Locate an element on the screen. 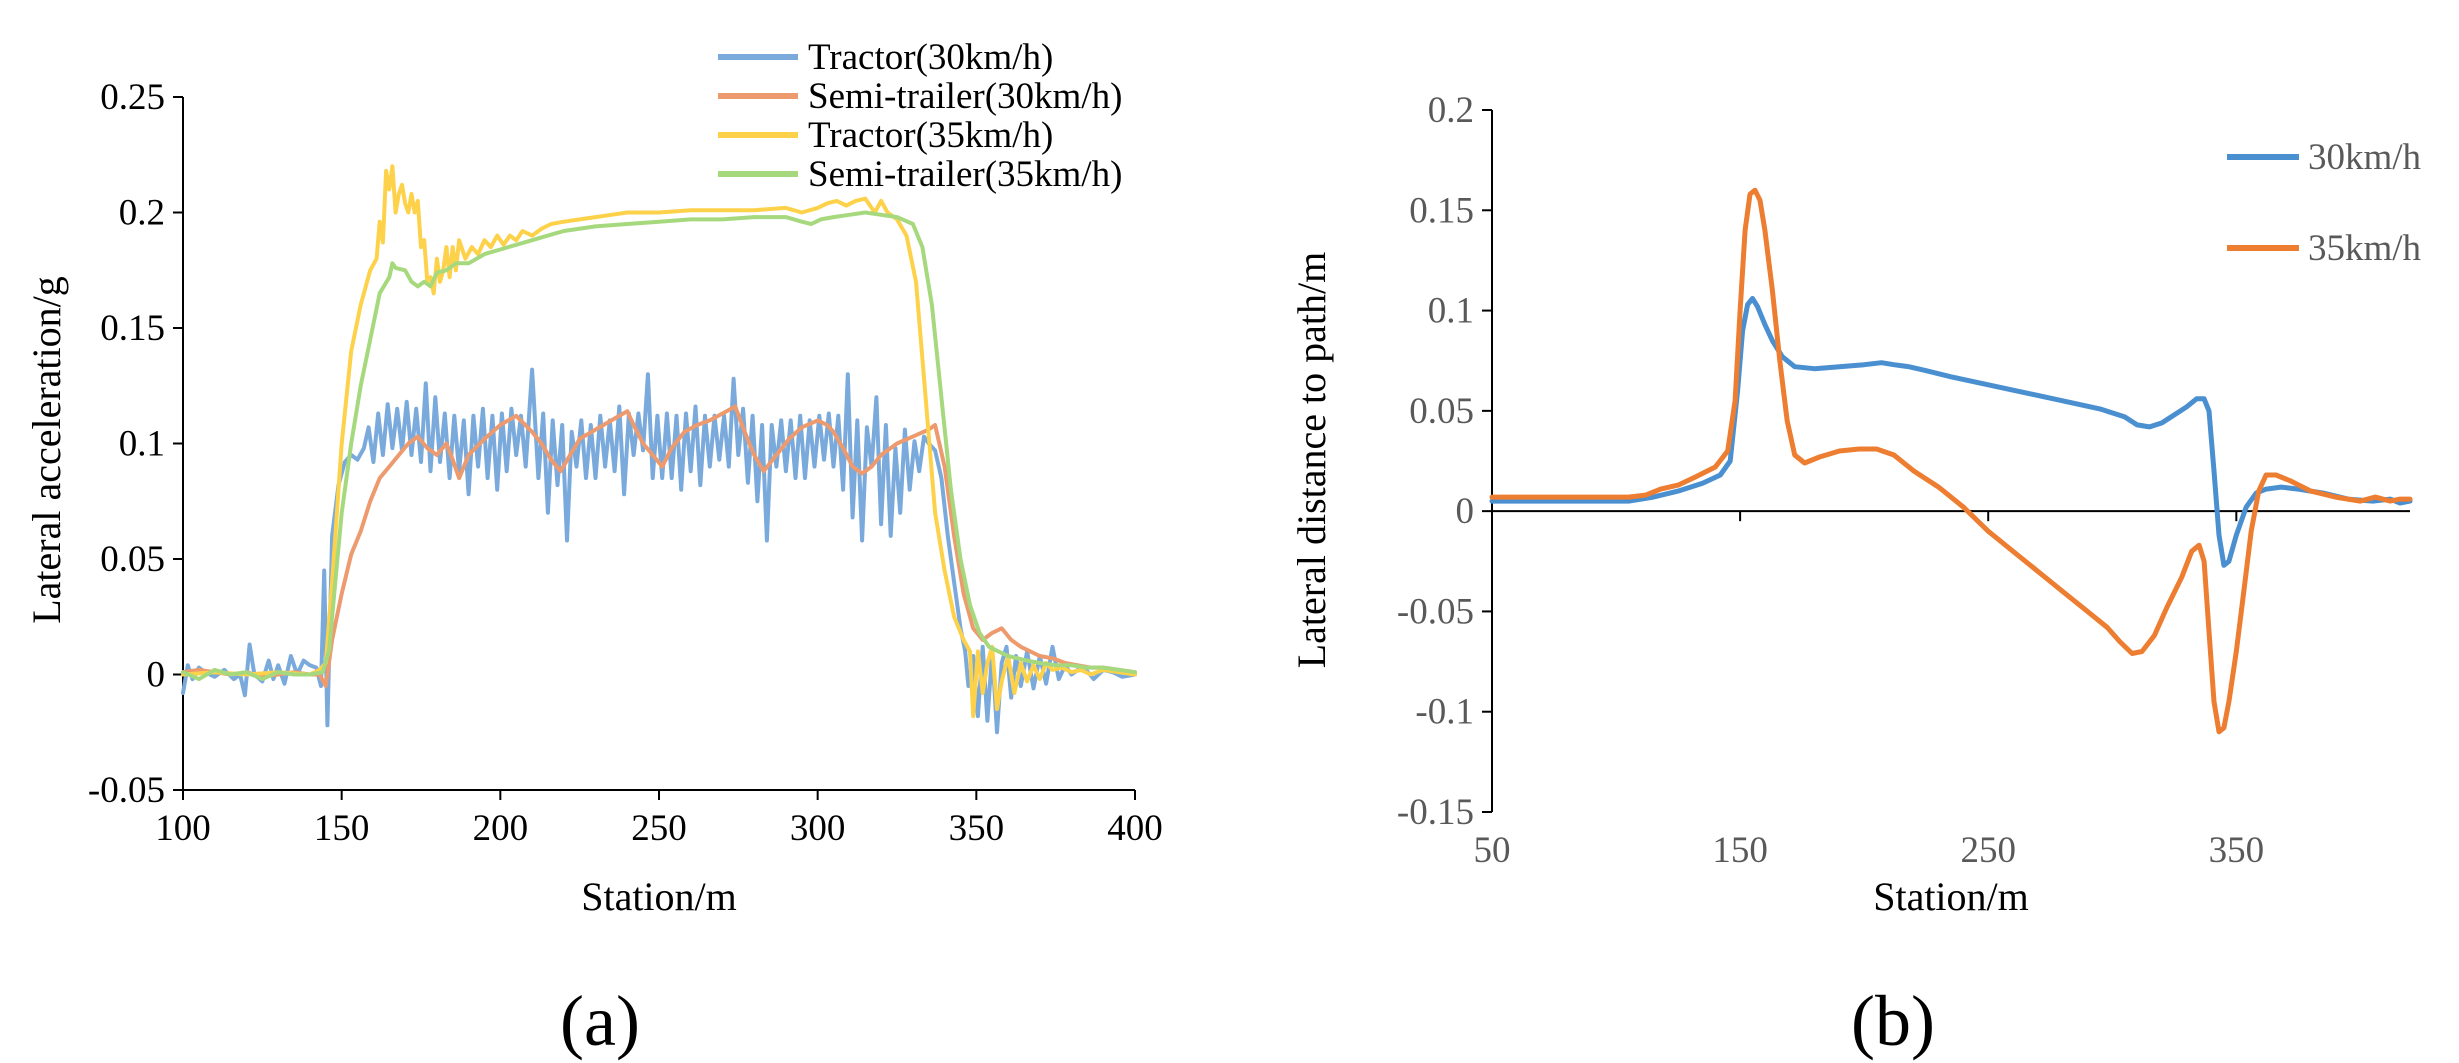 Image resolution: width=2459 pixels, height=1063 pixels. y-tick-label: 0.25 is located at coordinates (132, 97).